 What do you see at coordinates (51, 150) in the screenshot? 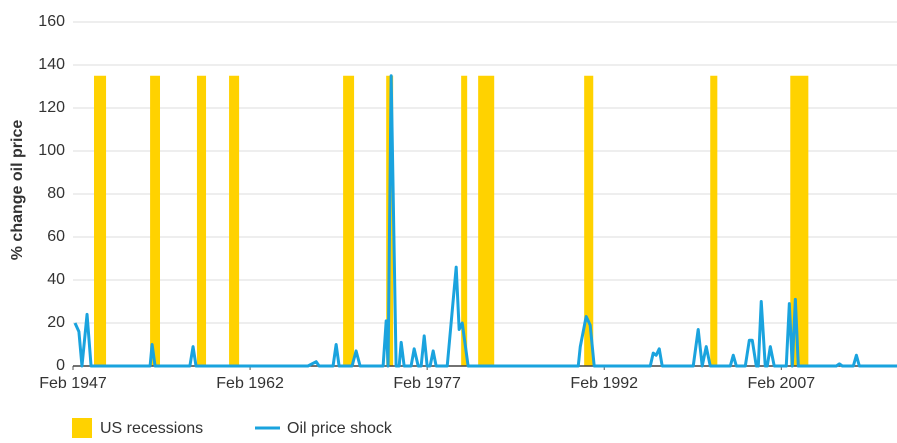
I see `y-tick-label: 100` at bounding box center [51, 150].